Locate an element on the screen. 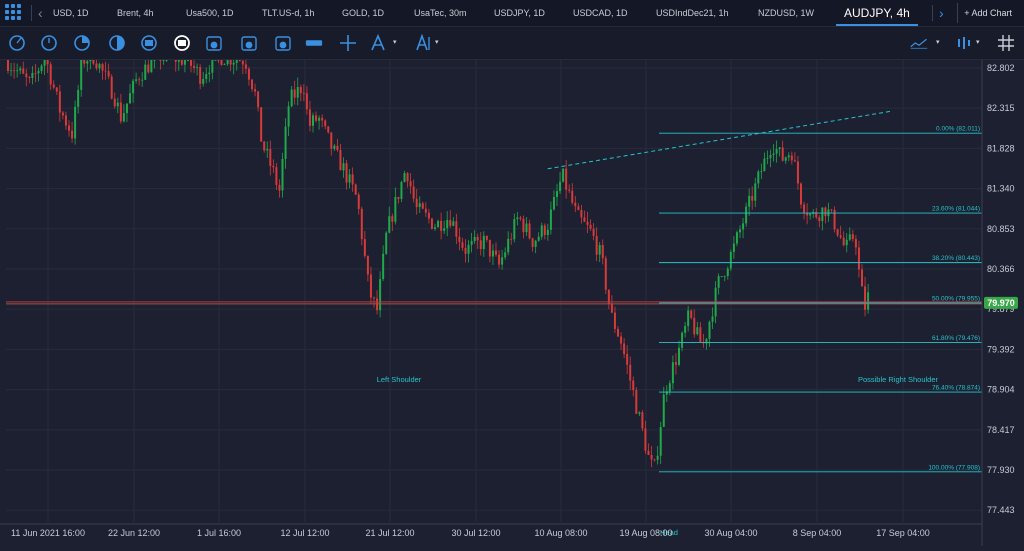  pie-icon is located at coordinates (82, 43).